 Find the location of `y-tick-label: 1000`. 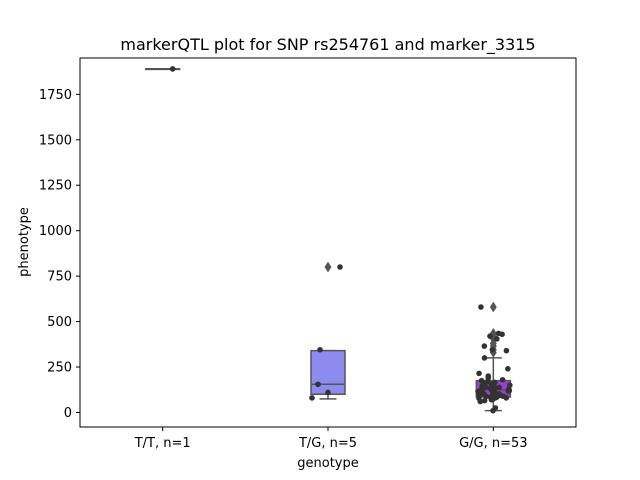

y-tick-label: 1000 is located at coordinates (55, 231).